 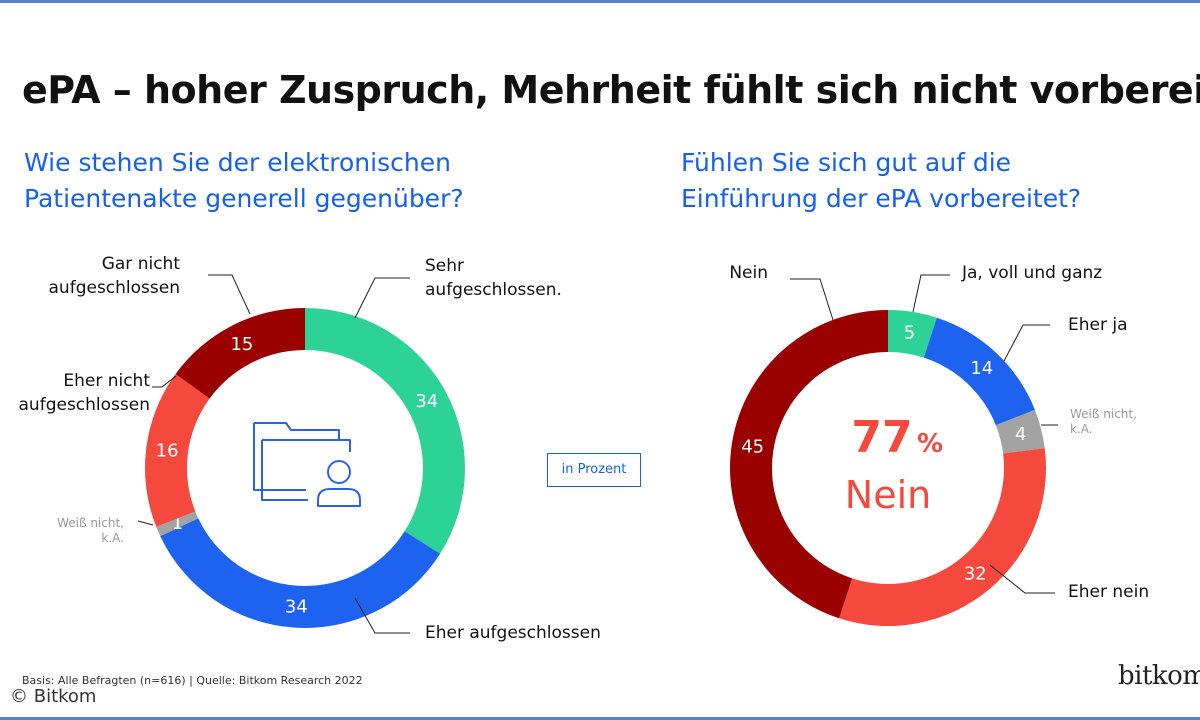 I want to click on left-label-gar-nicht-aufgeschlossen-line-1: Gar nicht, so click(x=141, y=264).